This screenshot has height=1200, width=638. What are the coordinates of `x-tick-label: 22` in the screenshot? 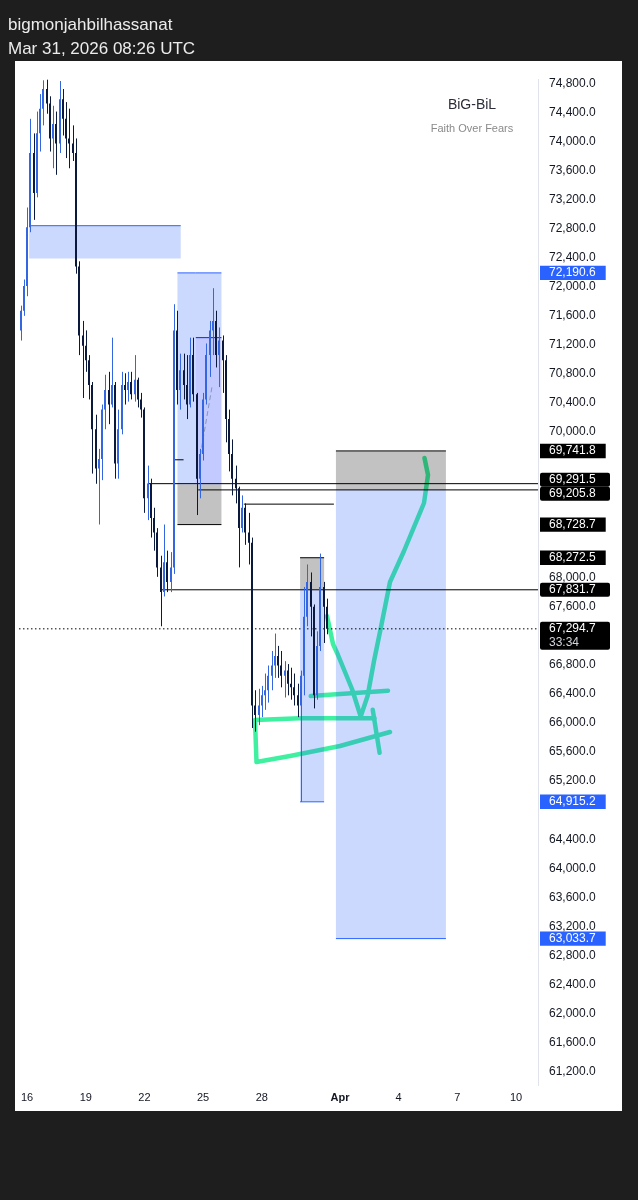 It's located at (144, 1096).